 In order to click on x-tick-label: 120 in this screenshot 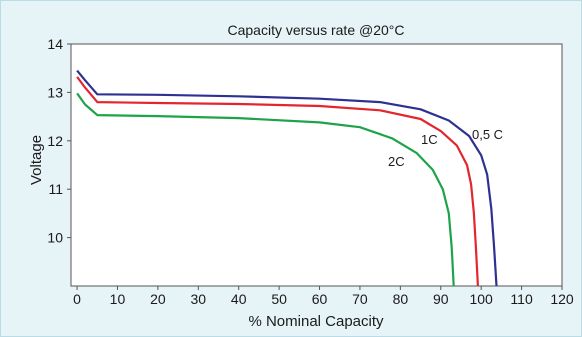, I will do `click(562, 299)`.